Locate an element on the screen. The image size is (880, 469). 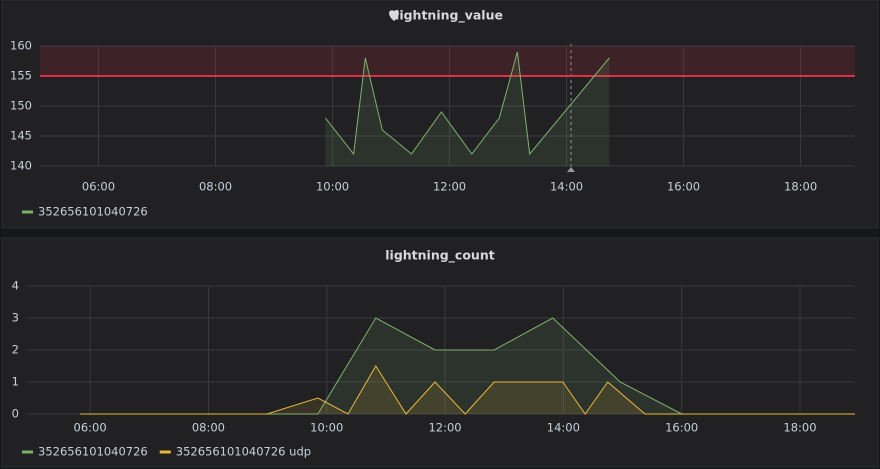
y-tick-label: 140 is located at coordinates (21, 166).